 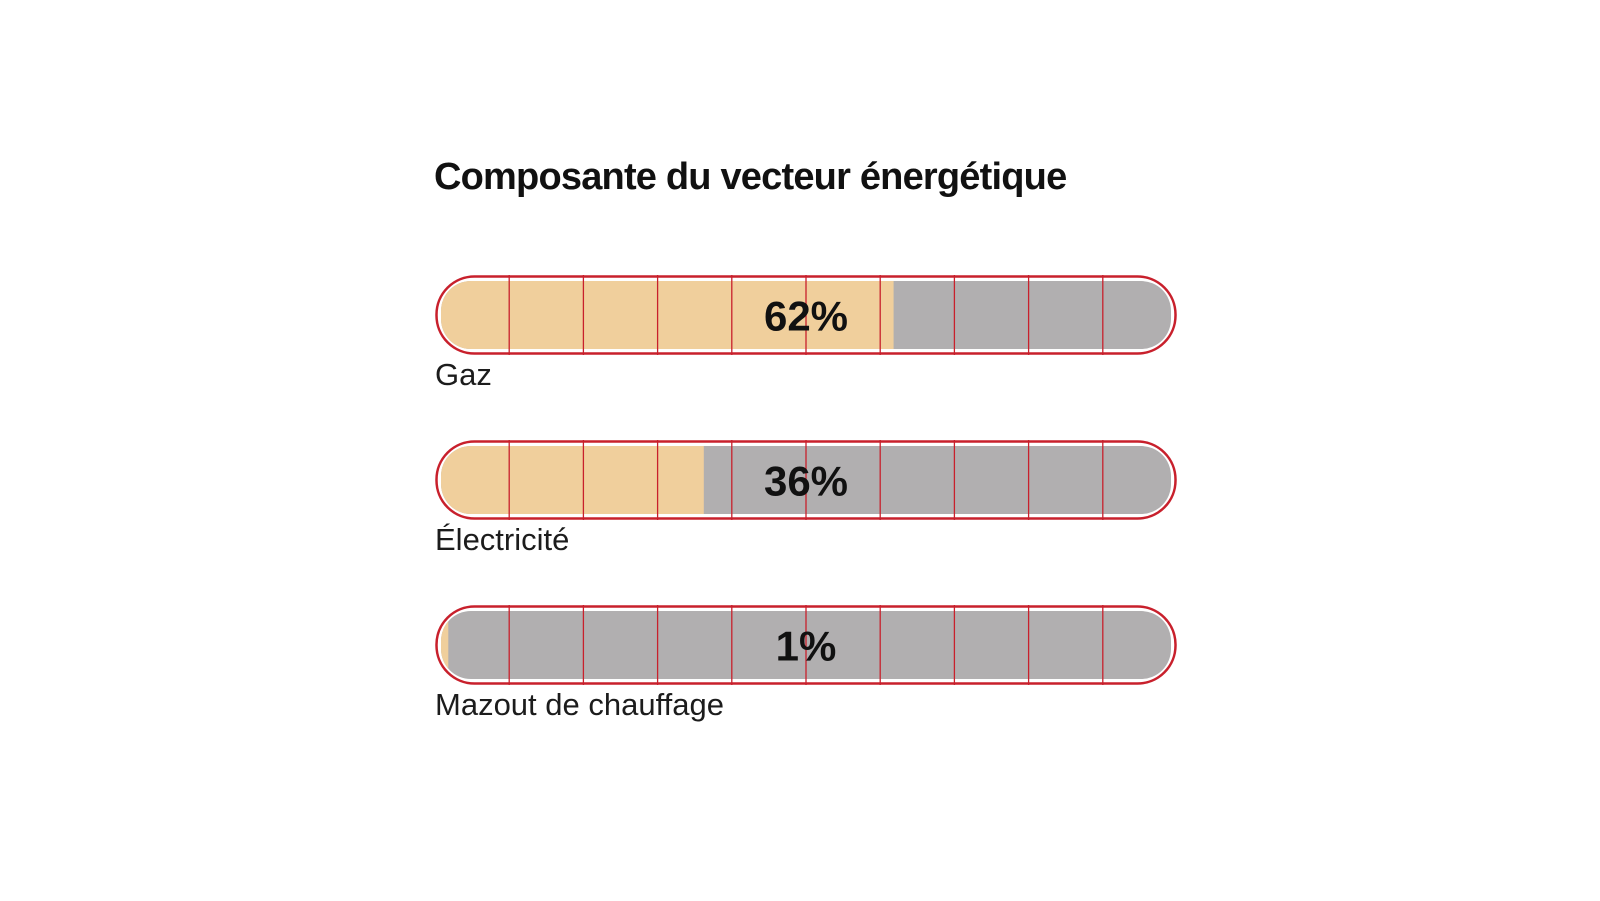 I want to click on chart-title: Composante du vecteur énergétique, so click(x=750, y=177).